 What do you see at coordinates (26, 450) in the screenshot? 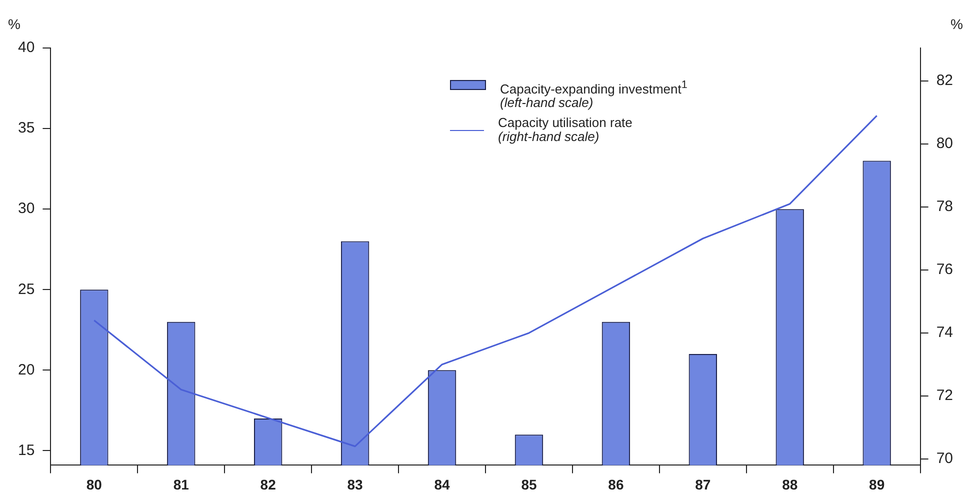
I see `y-tick-label: 15` at bounding box center [26, 450].